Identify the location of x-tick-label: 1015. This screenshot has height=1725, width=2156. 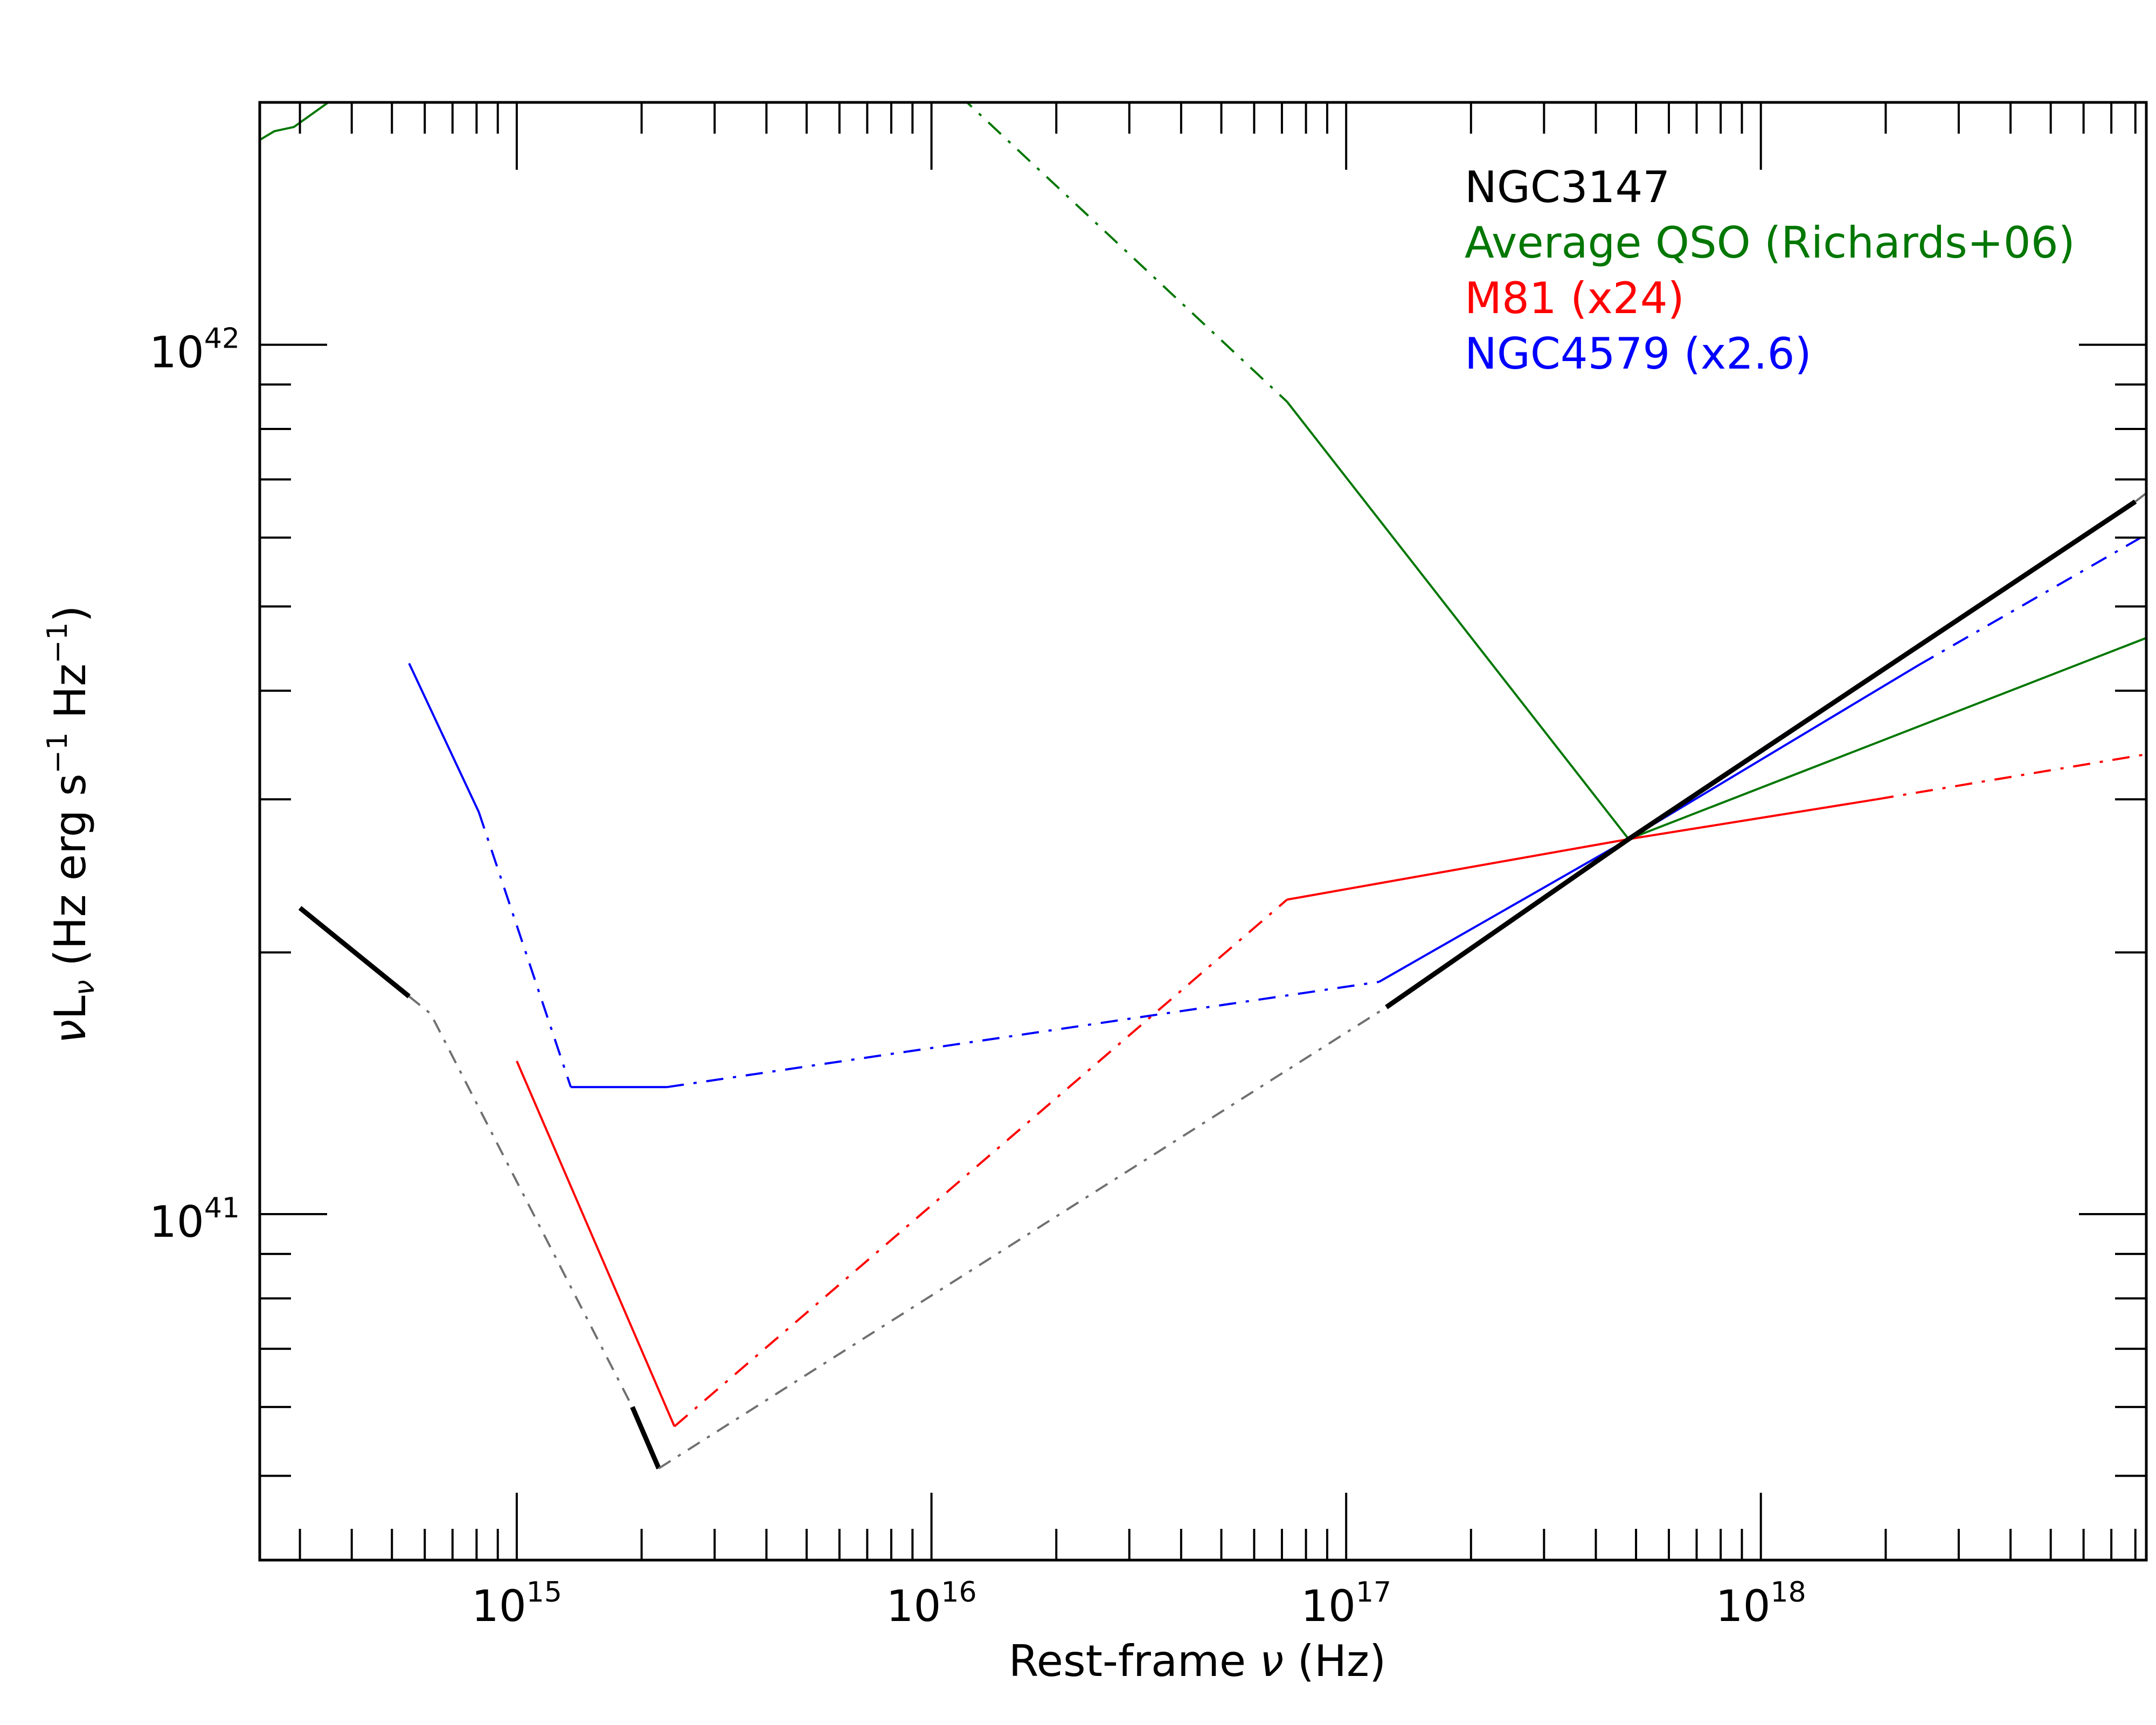
(517, 1603).